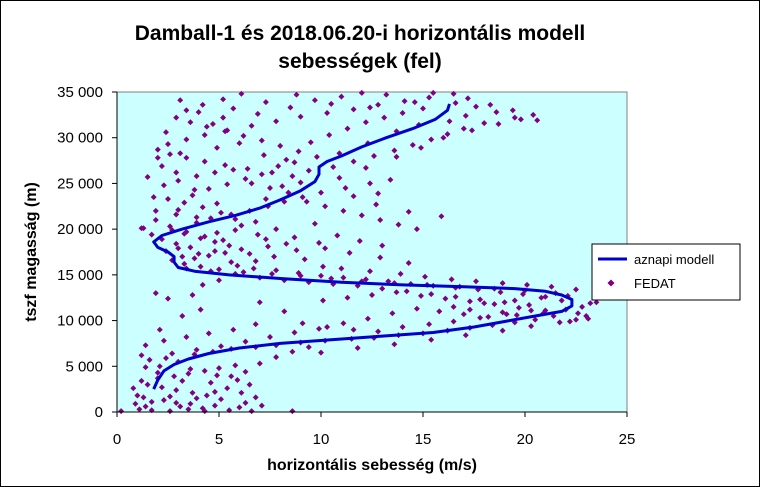 This screenshot has height=487, width=760. What do you see at coordinates (31, 252) in the screenshot?
I see `y-axis-label: tszf magasság (m)` at bounding box center [31, 252].